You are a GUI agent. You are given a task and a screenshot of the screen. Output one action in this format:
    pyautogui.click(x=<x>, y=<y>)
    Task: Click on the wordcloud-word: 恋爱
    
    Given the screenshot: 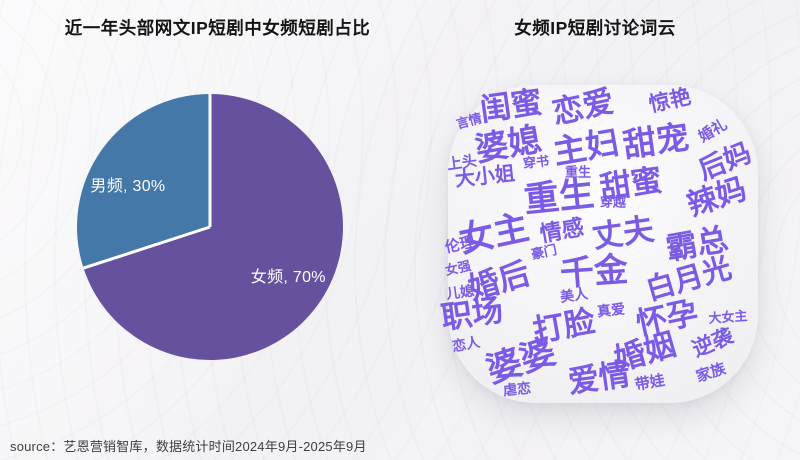 What is the action you would take?
    pyautogui.click(x=583, y=107)
    